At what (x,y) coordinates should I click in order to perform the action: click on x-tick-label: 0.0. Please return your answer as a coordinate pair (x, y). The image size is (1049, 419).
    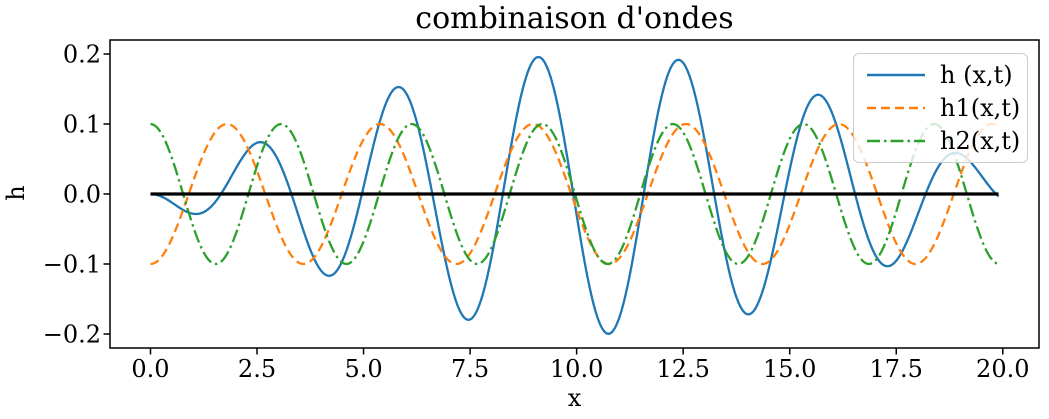
    Looking at the image, I should click on (150, 369).